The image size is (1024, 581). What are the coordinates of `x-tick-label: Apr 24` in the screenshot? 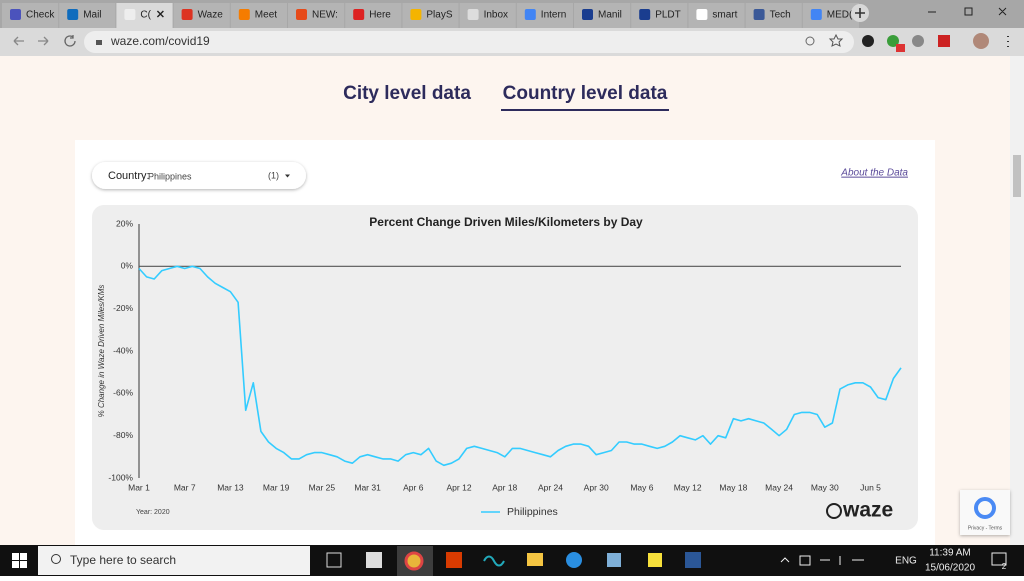 It's located at (550, 487).